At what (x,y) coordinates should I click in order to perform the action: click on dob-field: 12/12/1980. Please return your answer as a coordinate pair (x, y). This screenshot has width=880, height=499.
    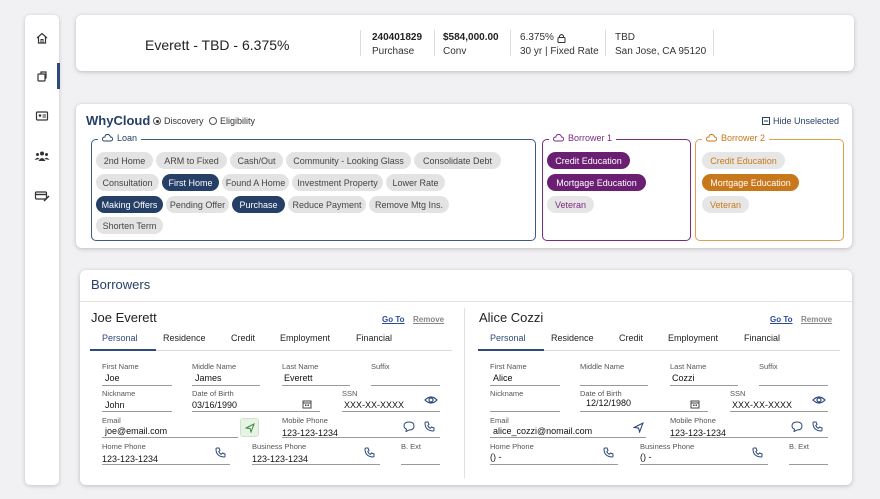
    Looking at the image, I should click on (609, 403).